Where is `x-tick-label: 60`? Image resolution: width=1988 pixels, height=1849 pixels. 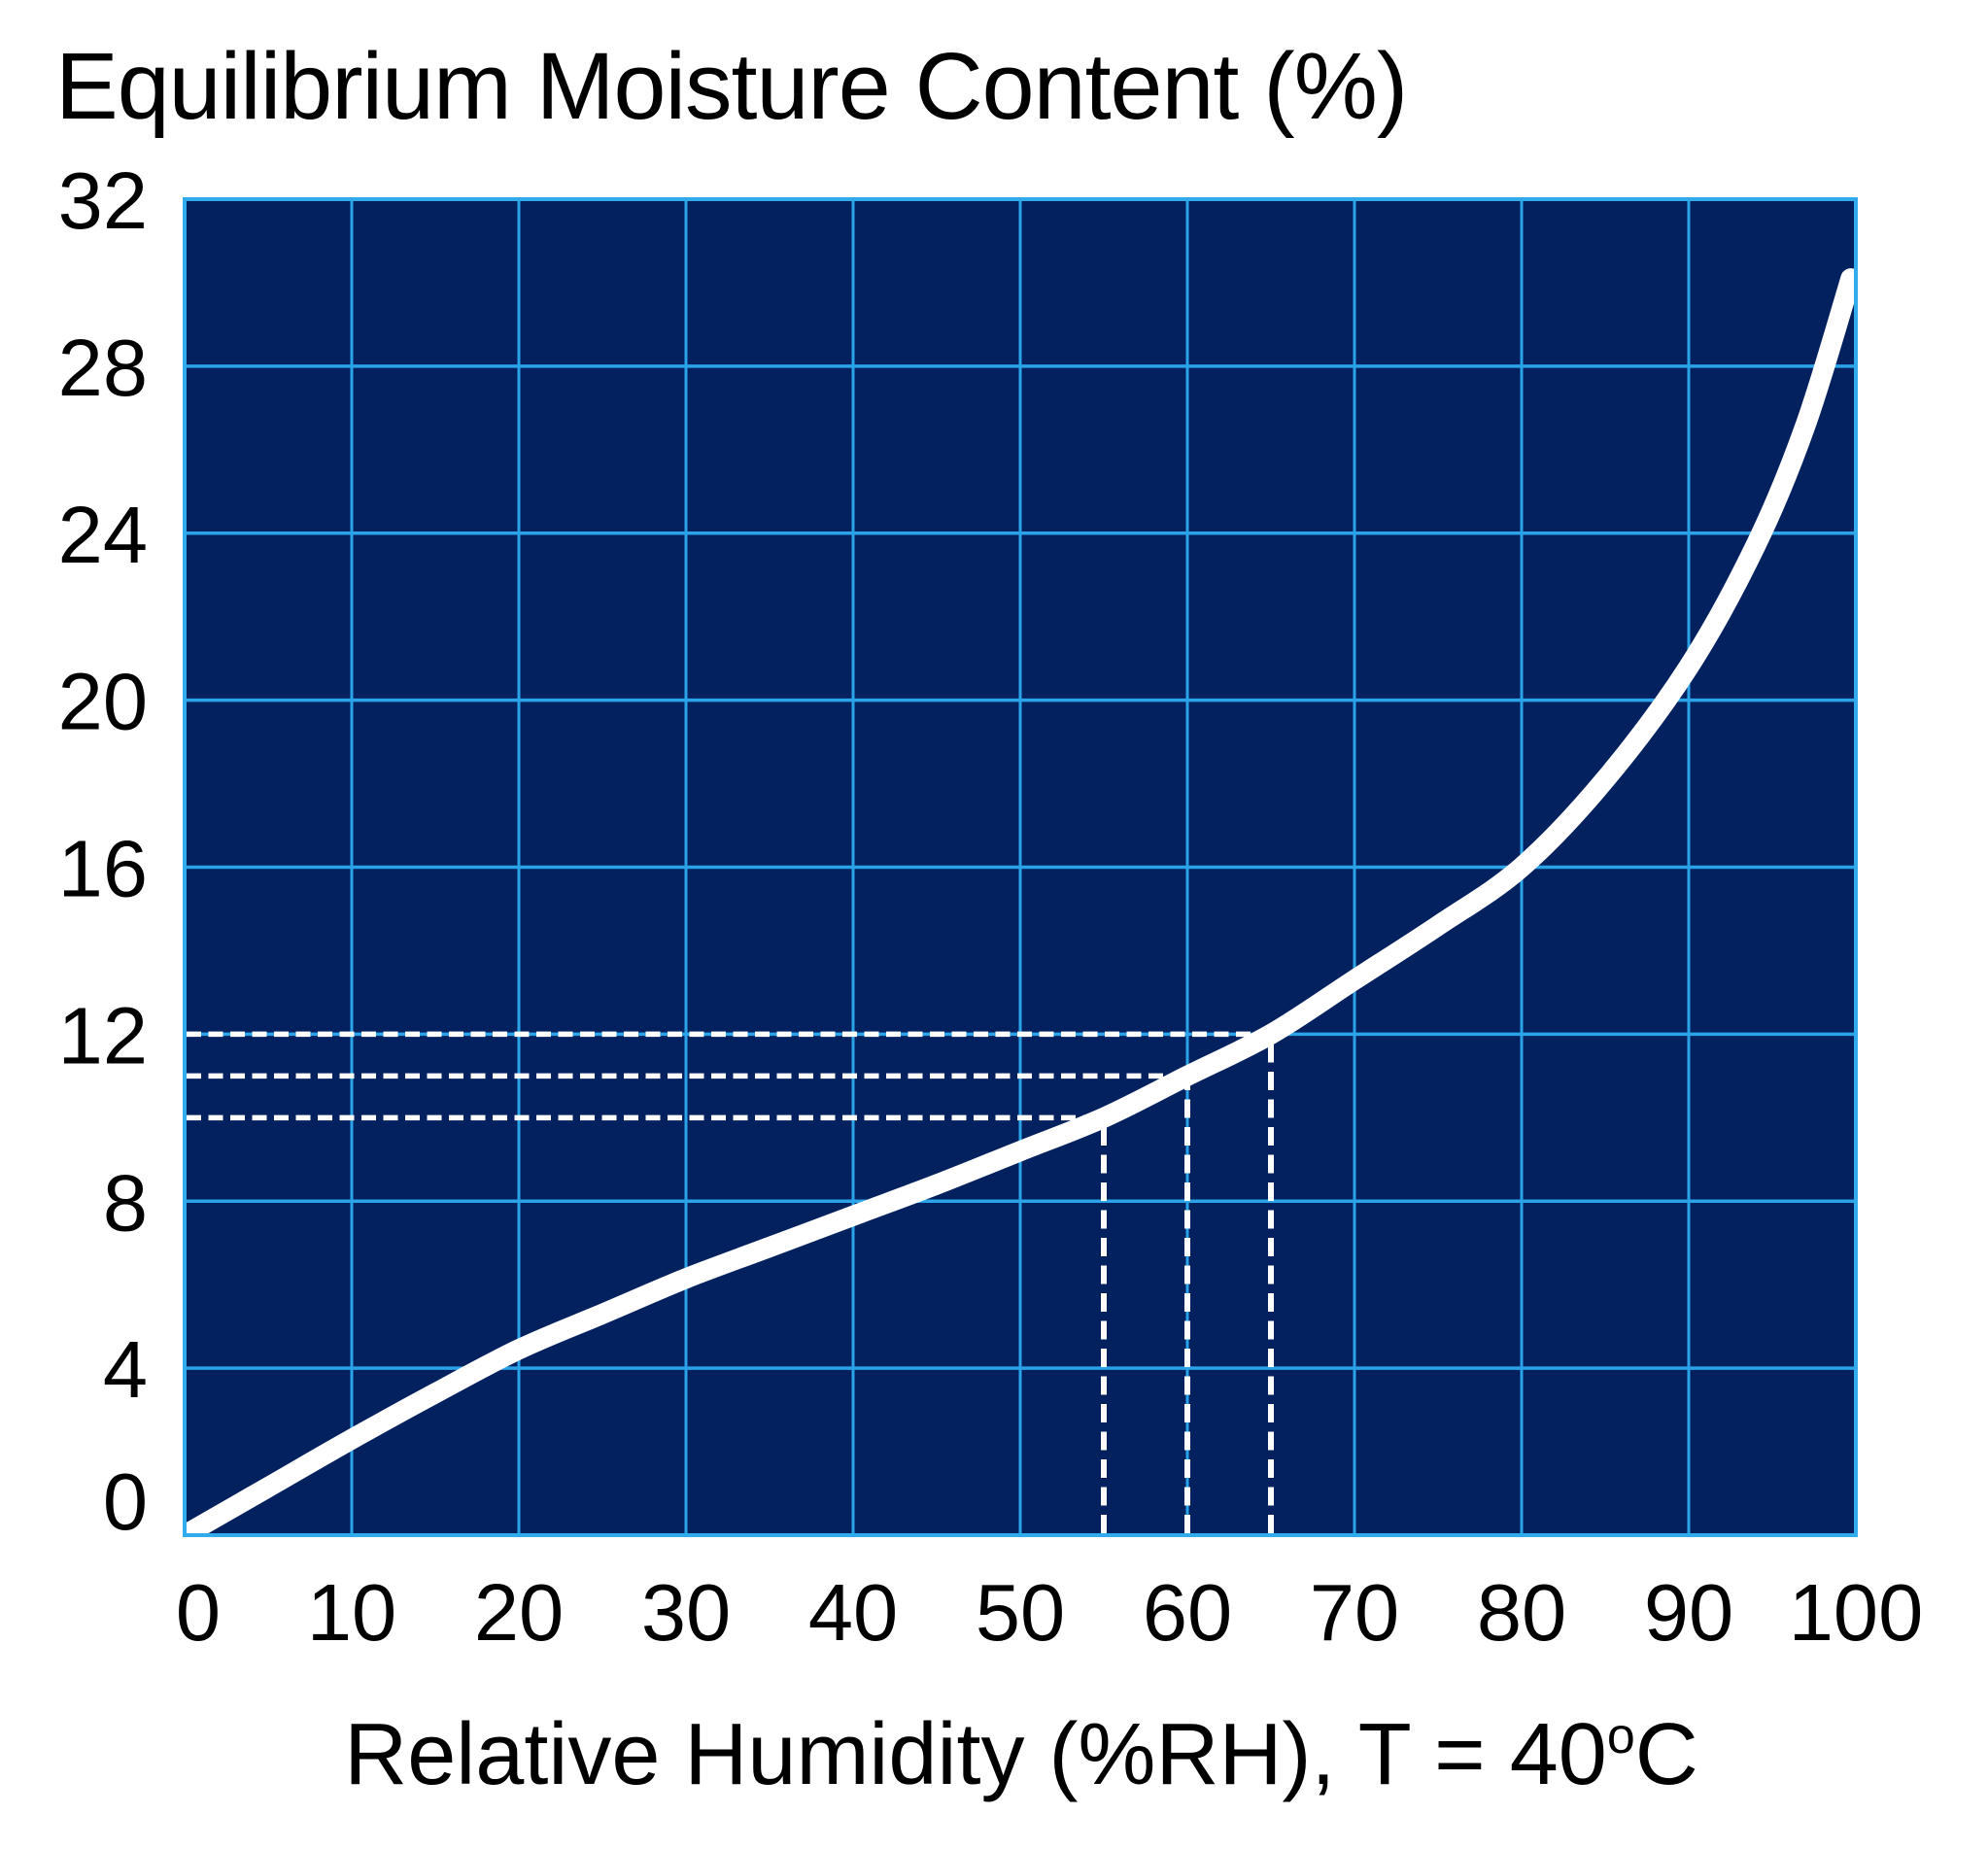
x-tick-label: 60 is located at coordinates (1187, 1612).